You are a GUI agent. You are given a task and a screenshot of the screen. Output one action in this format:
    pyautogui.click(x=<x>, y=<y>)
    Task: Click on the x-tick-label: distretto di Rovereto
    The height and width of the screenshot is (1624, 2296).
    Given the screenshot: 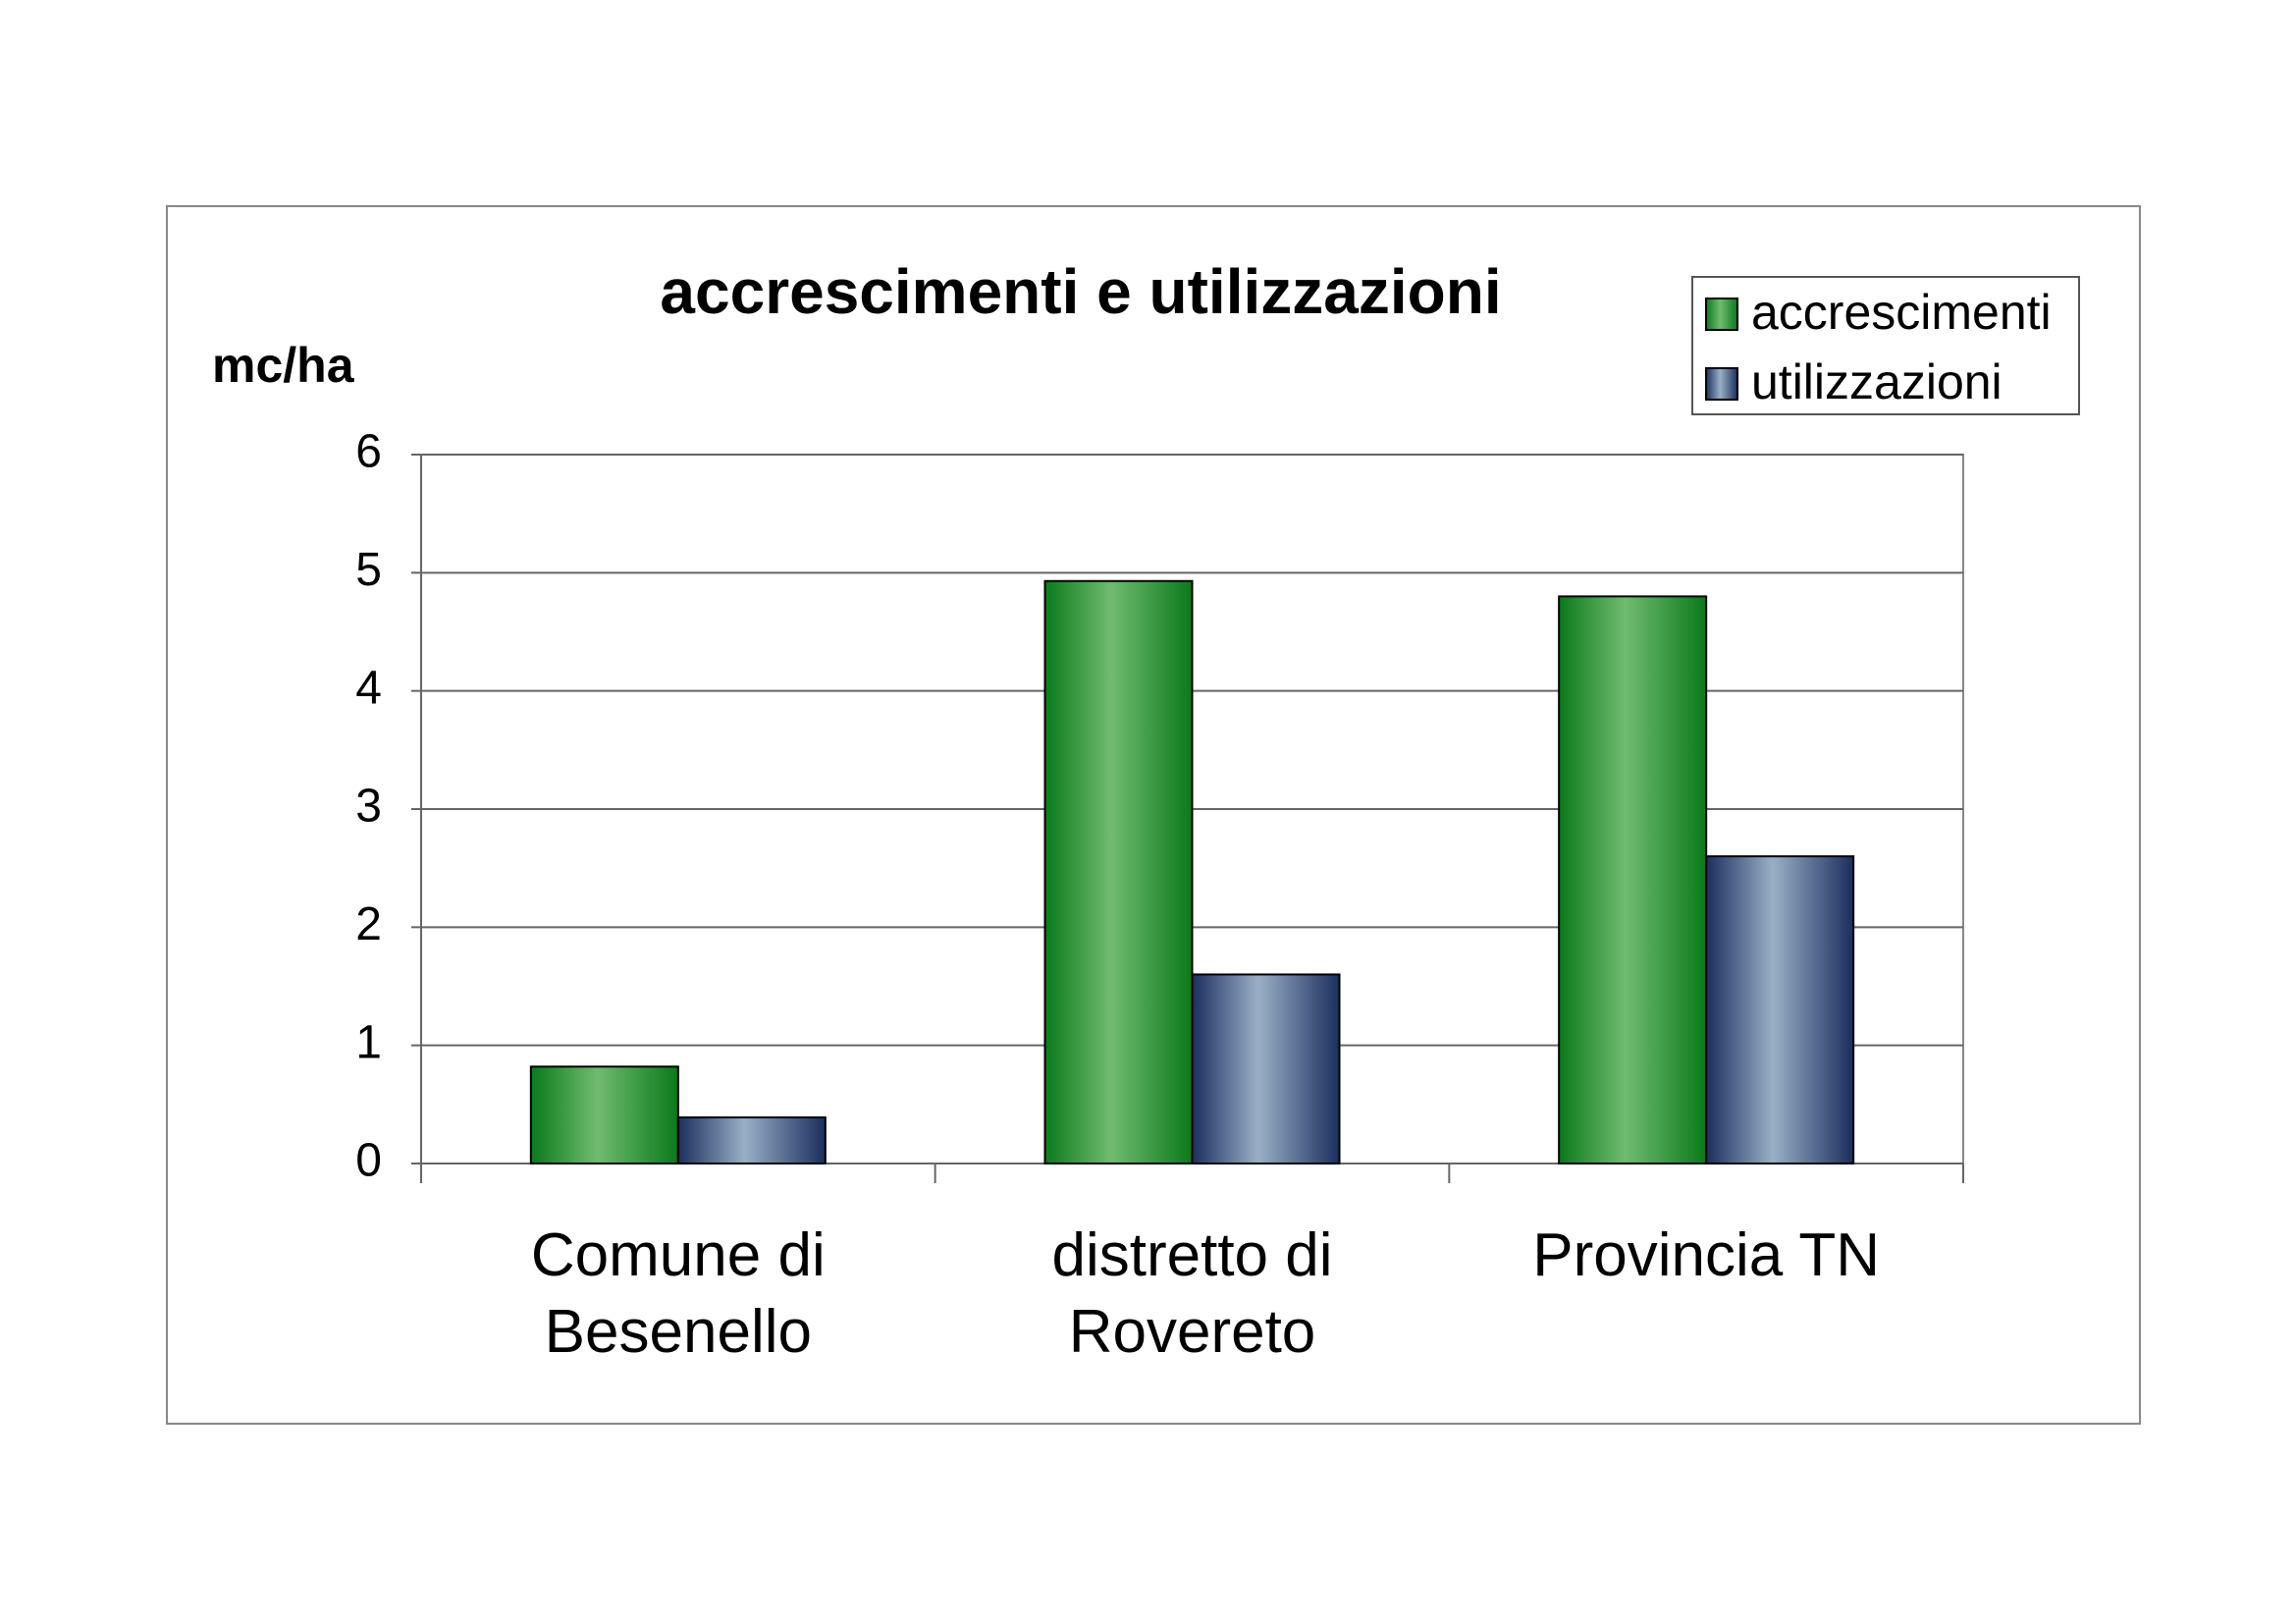 What is the action you would take?
    pyautogui.click(x=1192, y=1293)
    